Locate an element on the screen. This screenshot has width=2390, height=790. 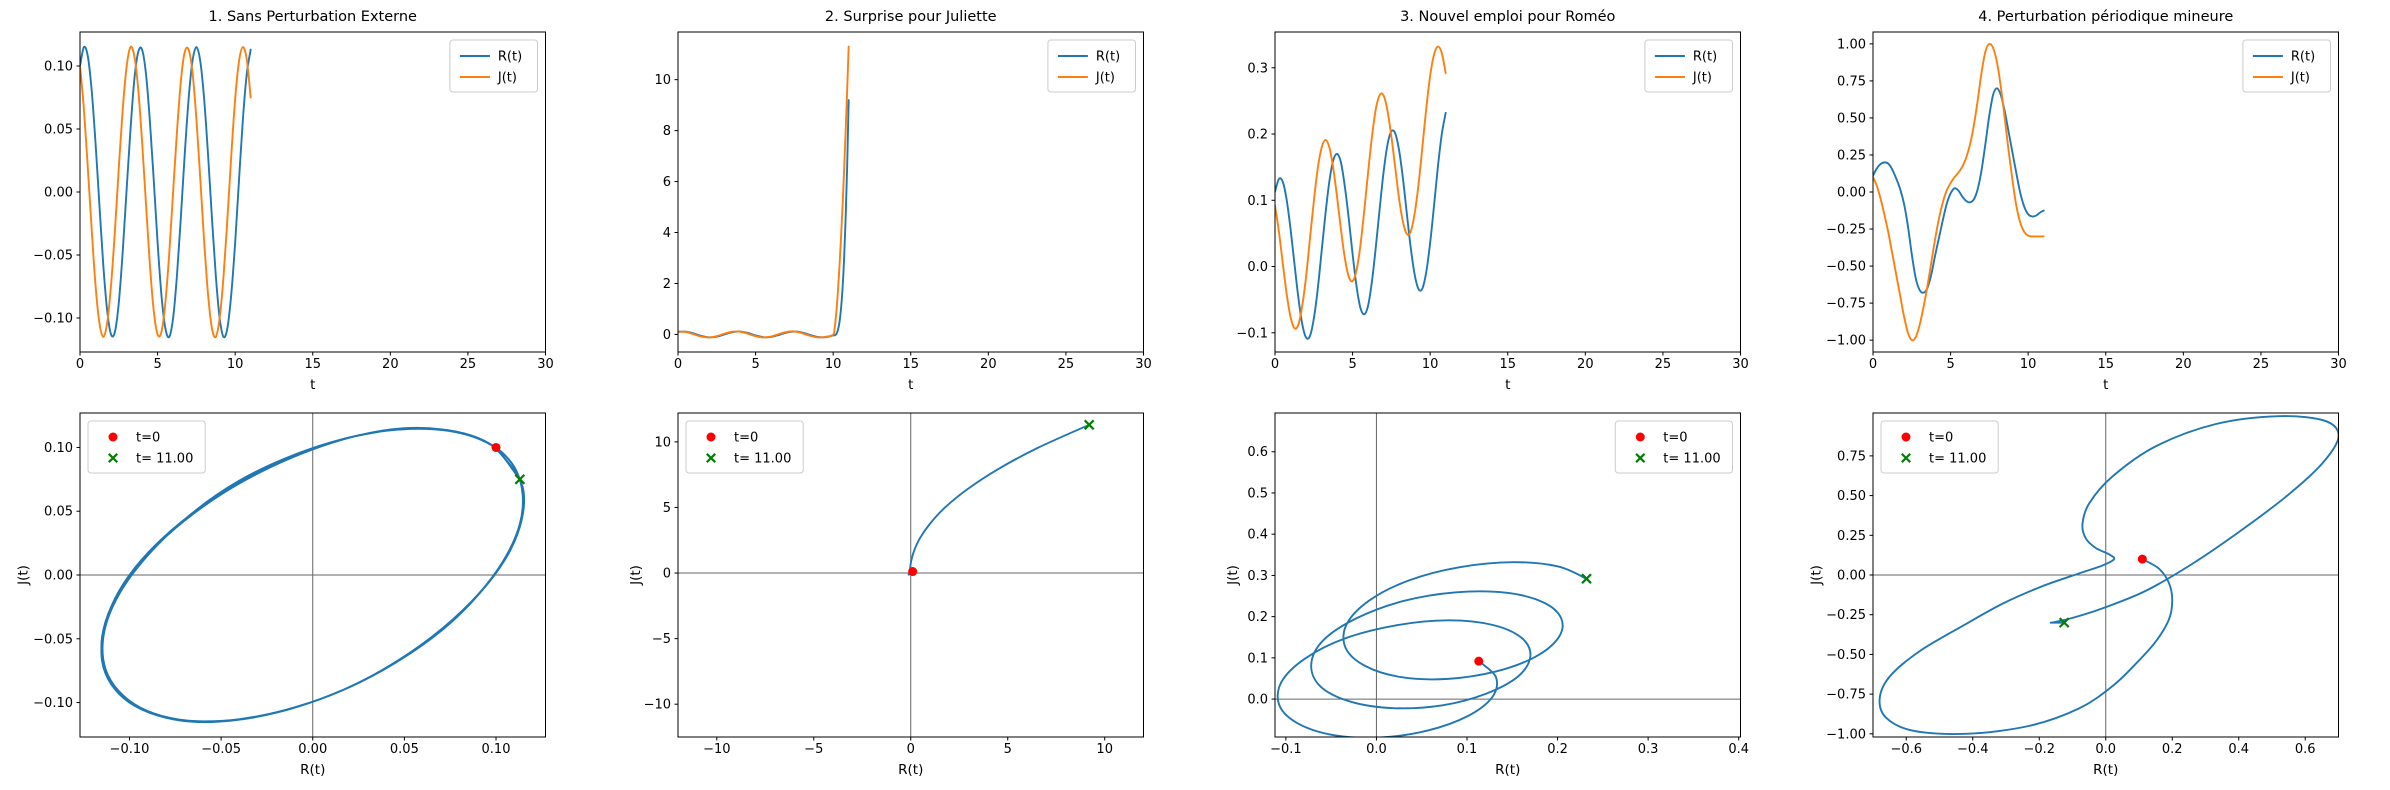
y-tick-label: 1.00 is located at coordinates (1851, 44).